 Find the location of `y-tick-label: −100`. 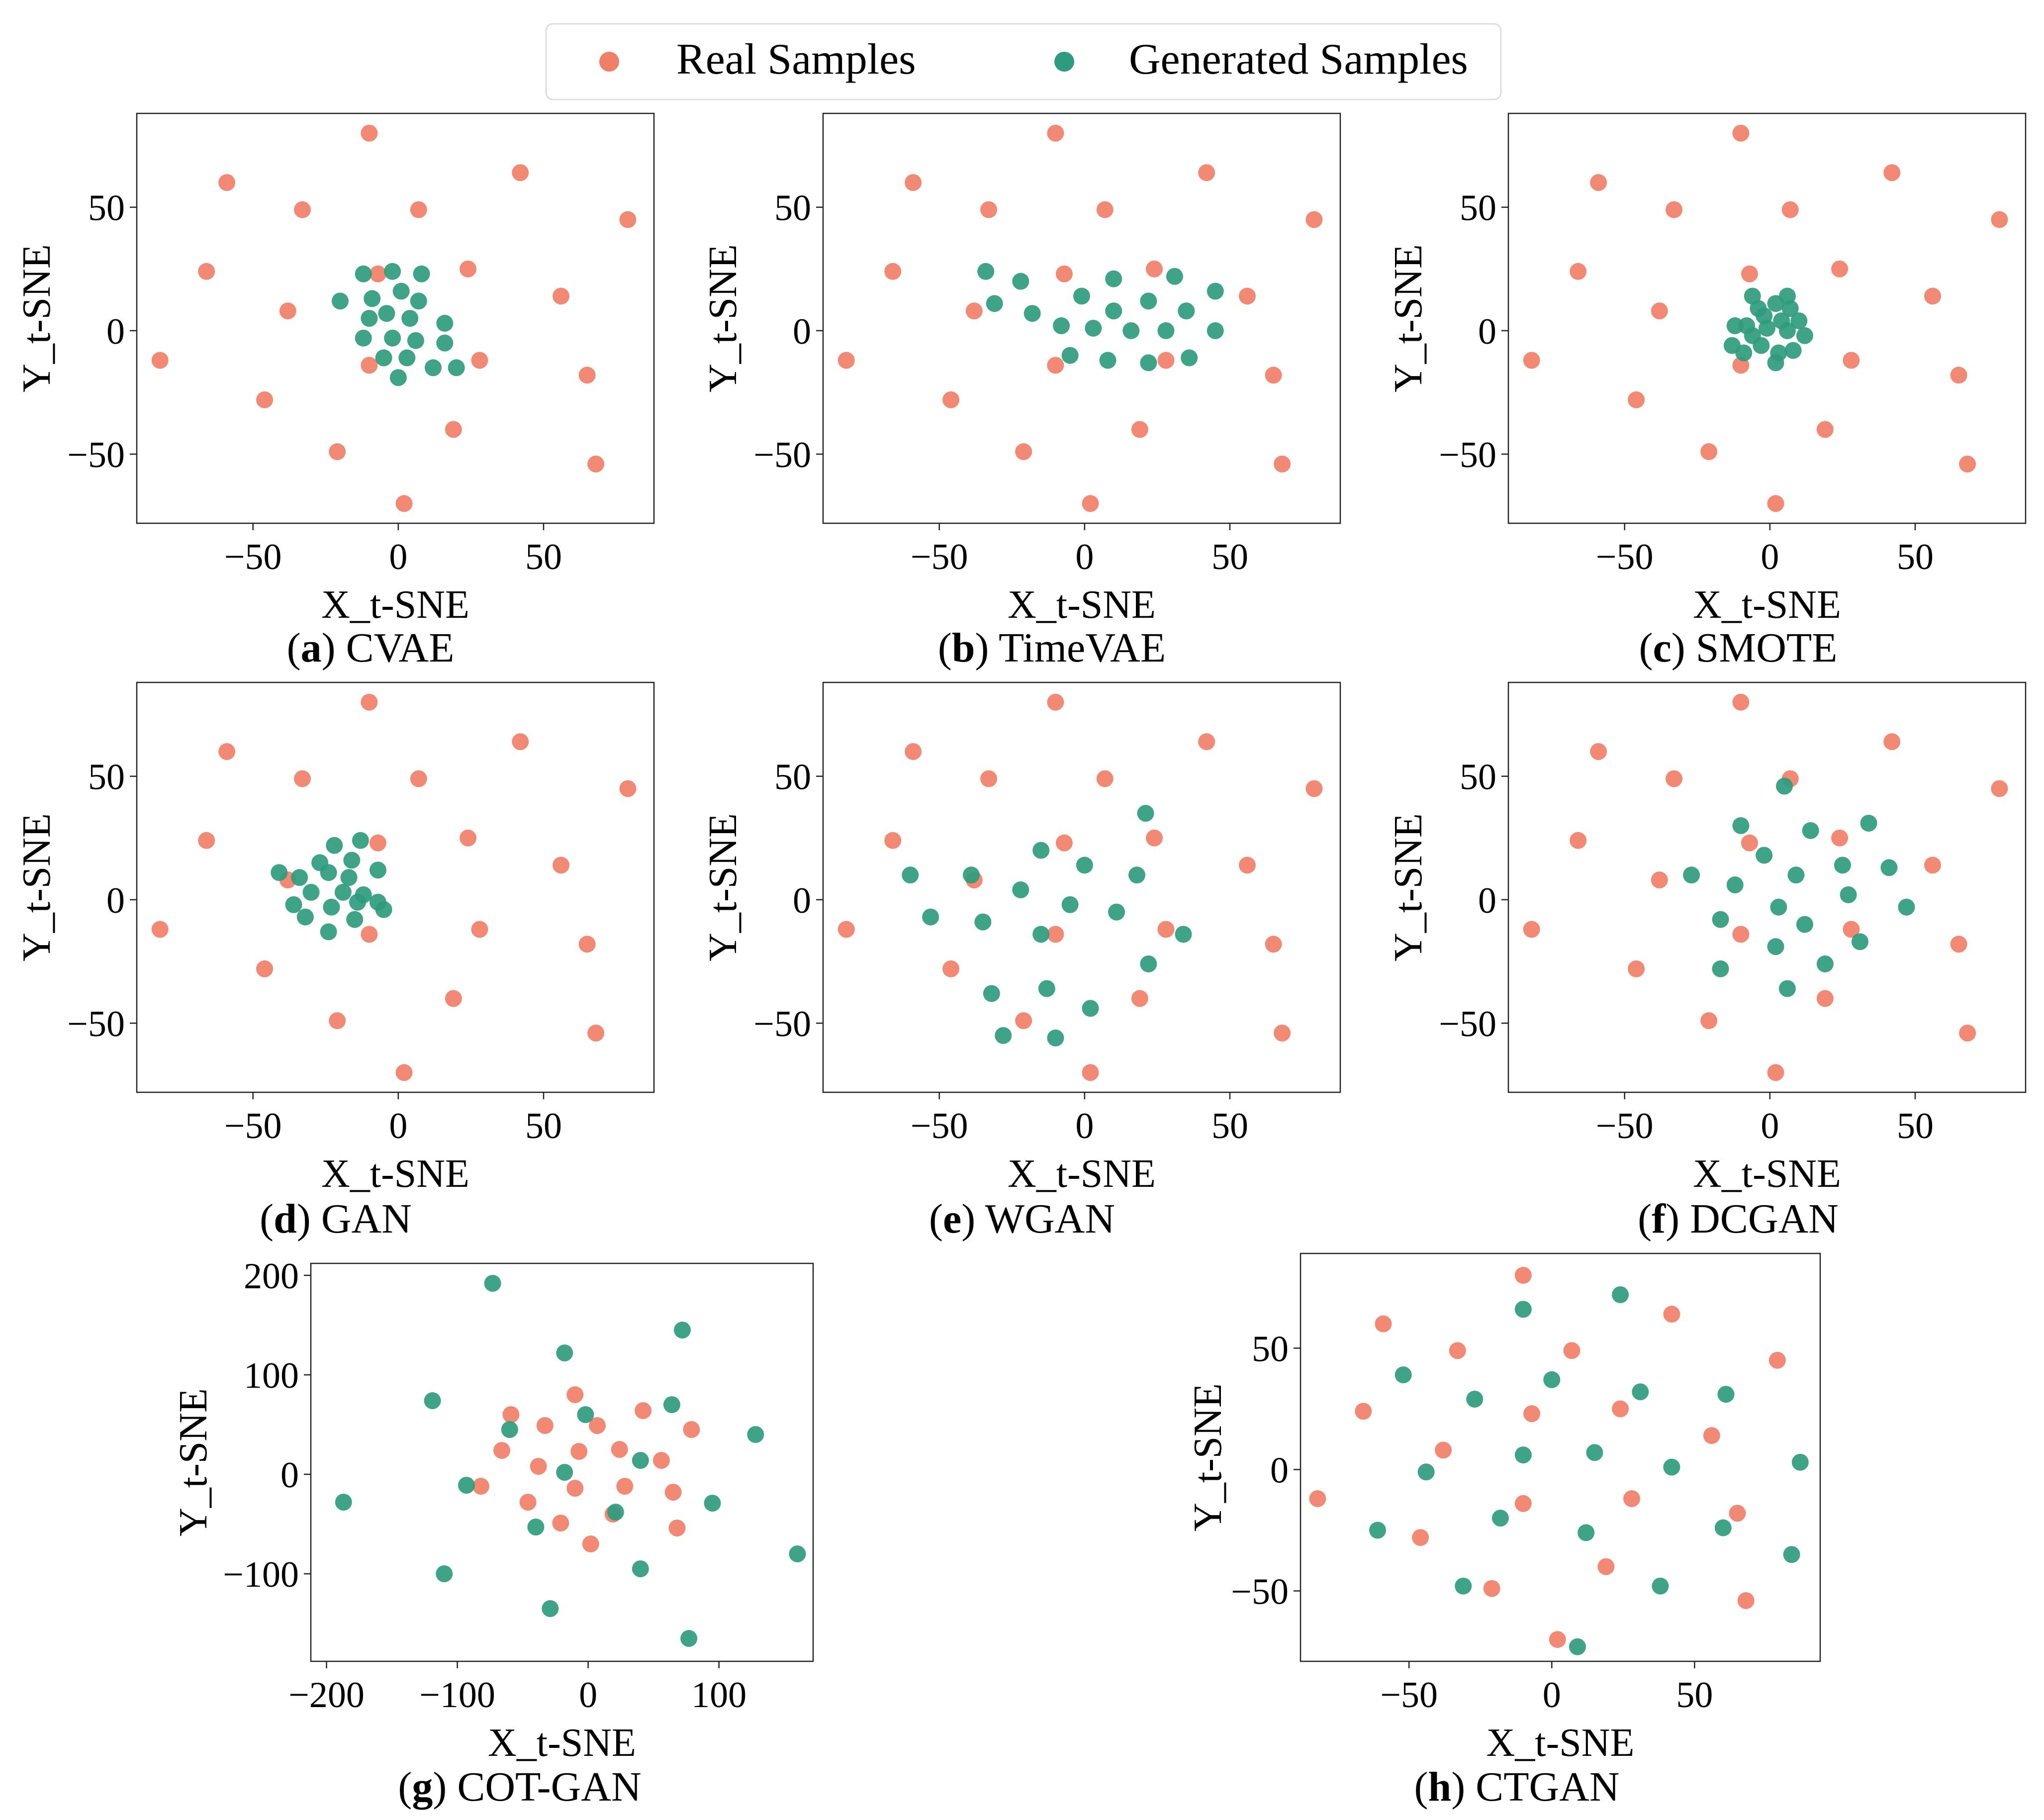

y-tick-label: −100 is located at coordinates (261, 1574).